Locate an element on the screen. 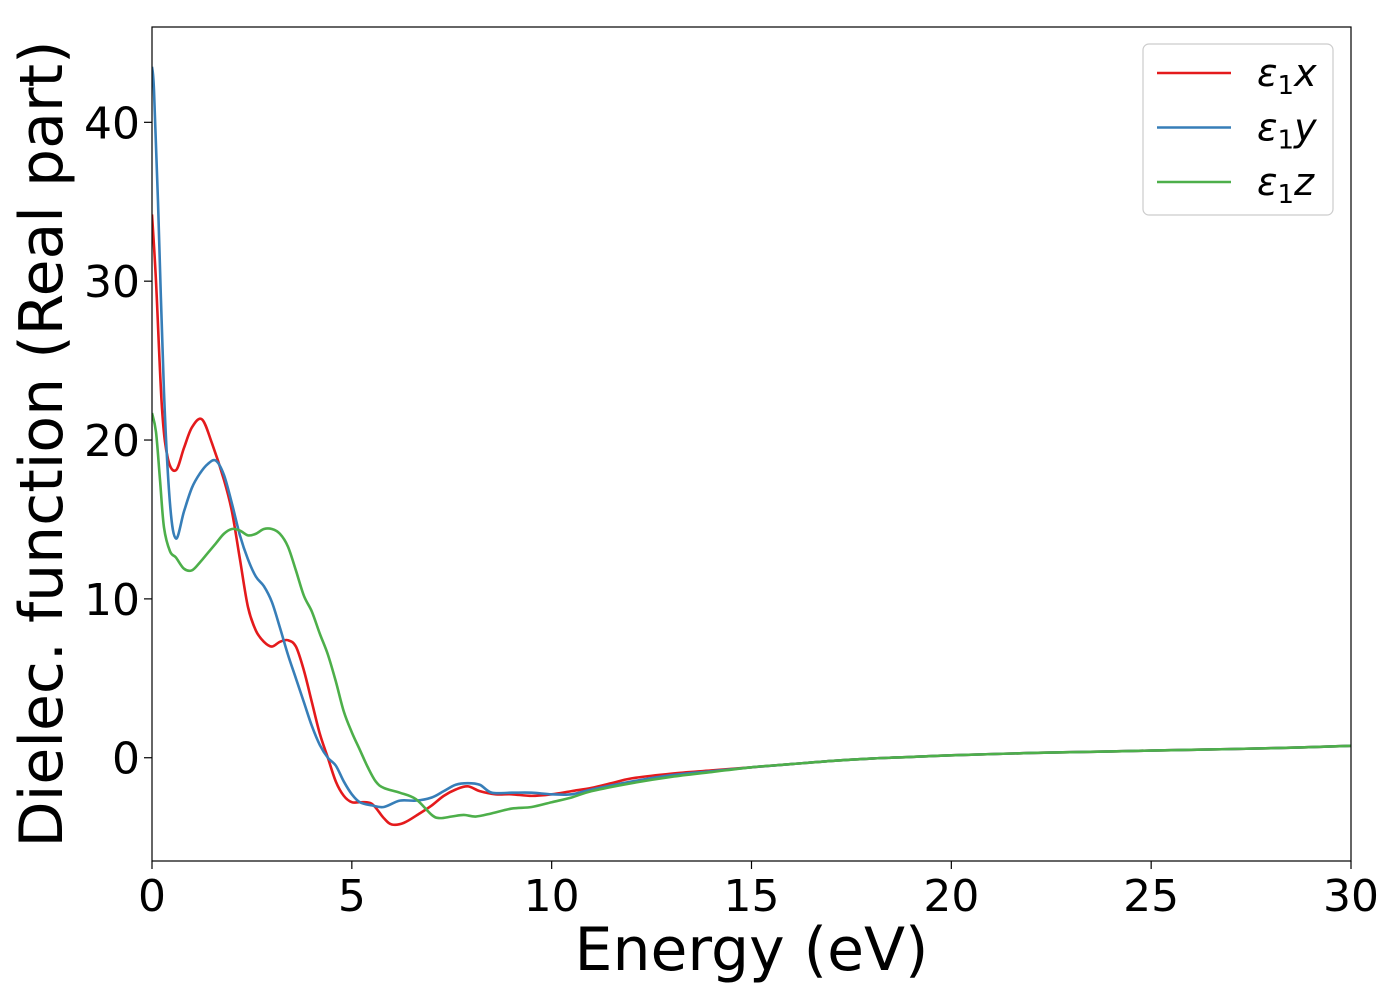 This screenshot has height=1000, width=1400. x-axis: 0 5 10 15 20 25 30 is located at coordinates (758, 891).